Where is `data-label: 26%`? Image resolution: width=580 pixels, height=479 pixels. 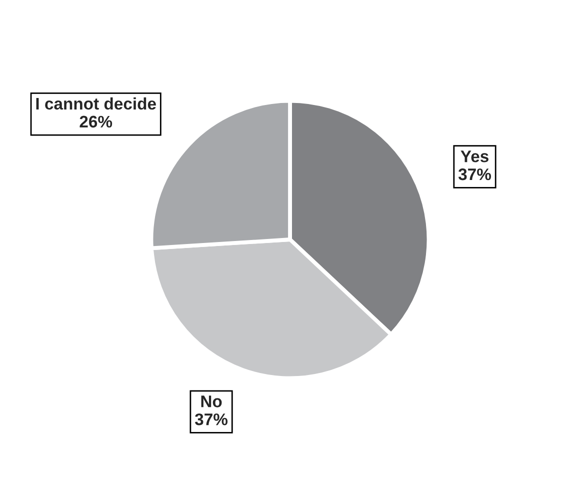
data-label: 26% is located at coordinates (96, 122).